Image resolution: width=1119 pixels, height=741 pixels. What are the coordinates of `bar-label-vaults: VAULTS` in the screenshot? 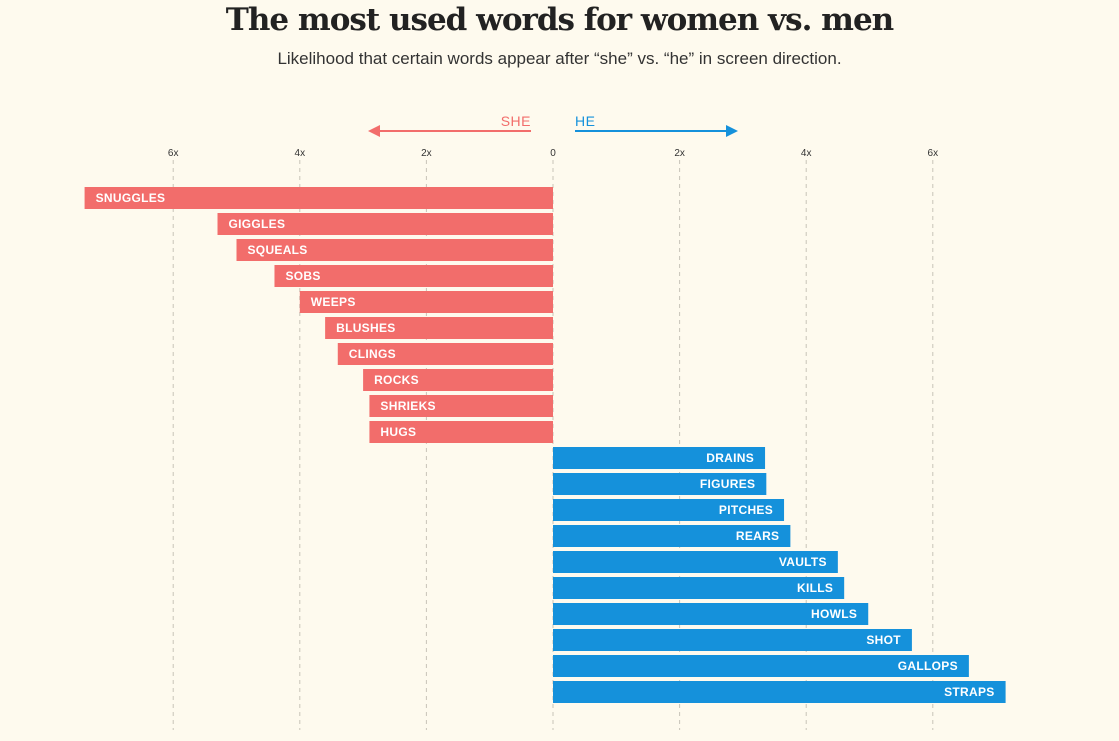 It's located at (803, 562).